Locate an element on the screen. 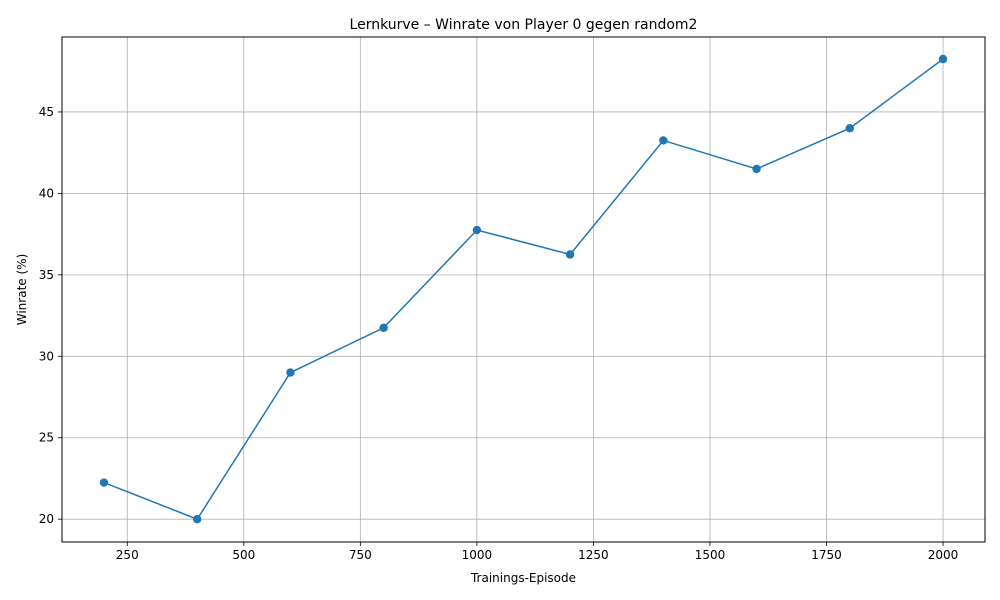  x-tick-label: 250 is located at coordinates (127, 555).